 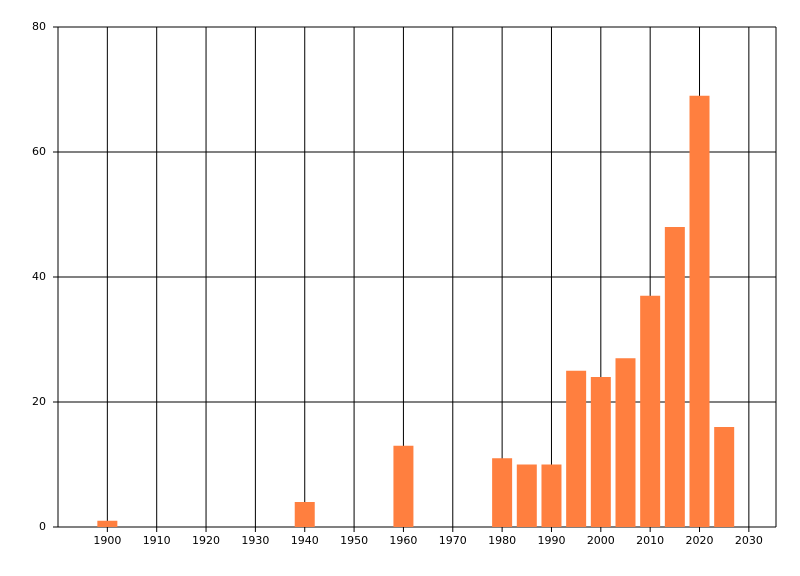 What do you see at coordinates (39, 276) in the screenshot?
I see `y-tick-label: 40` at bounding box center [39, 276].